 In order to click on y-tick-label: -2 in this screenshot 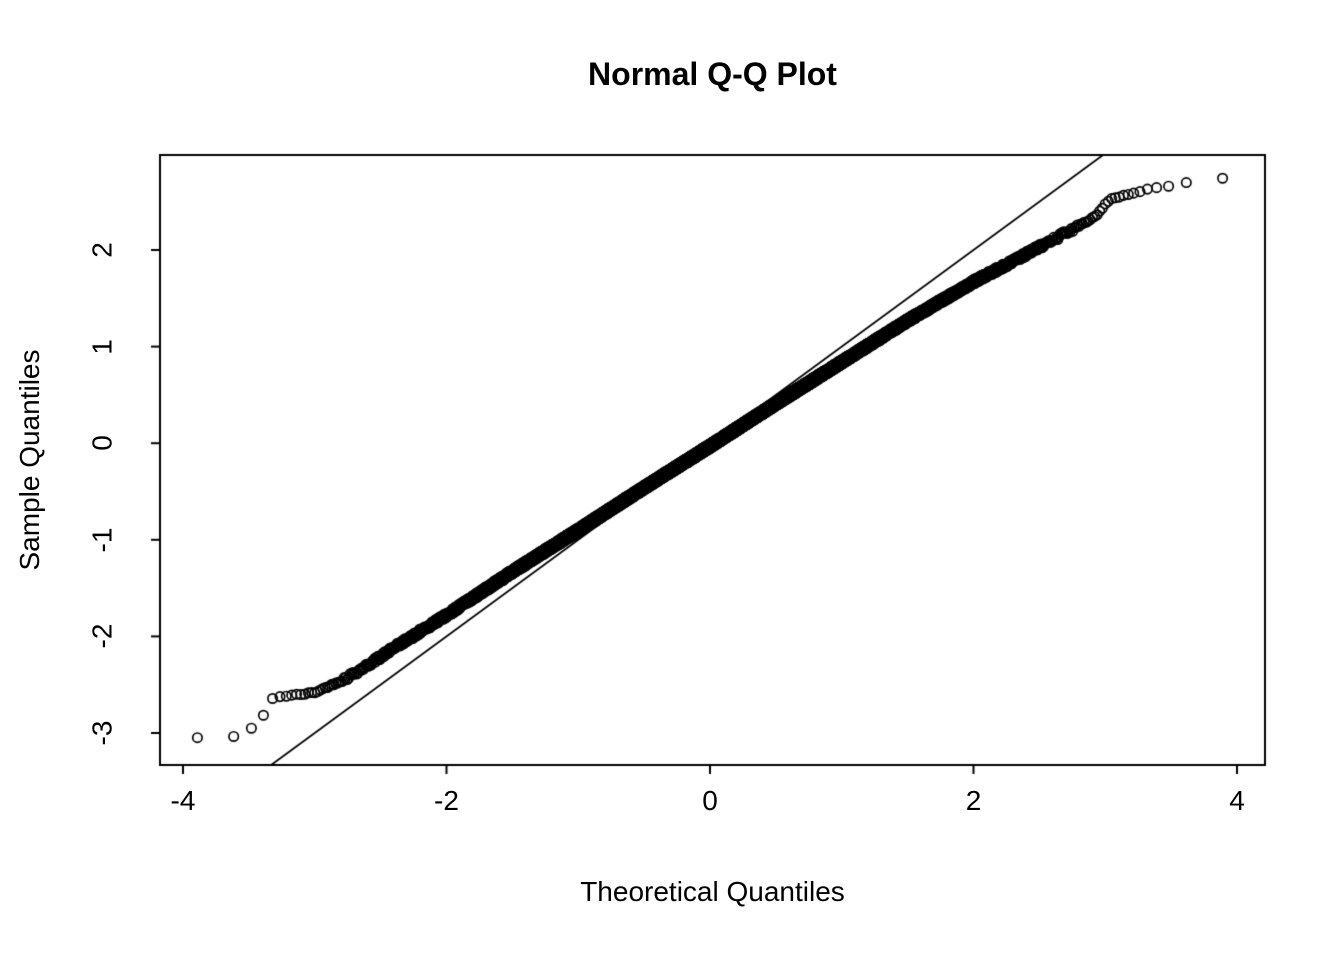, I will do `click(102, 636)`.